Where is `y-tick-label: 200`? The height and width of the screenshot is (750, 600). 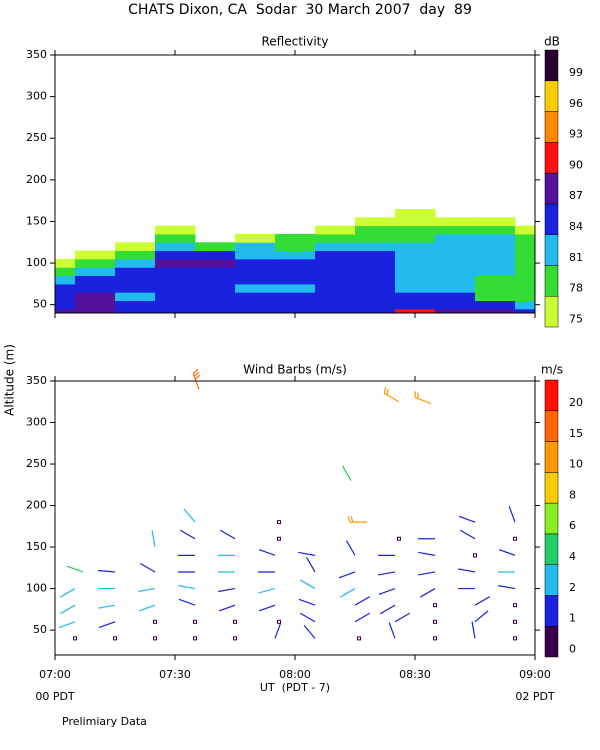
y-tick-label: 200 is located at coordinates (36, 179).